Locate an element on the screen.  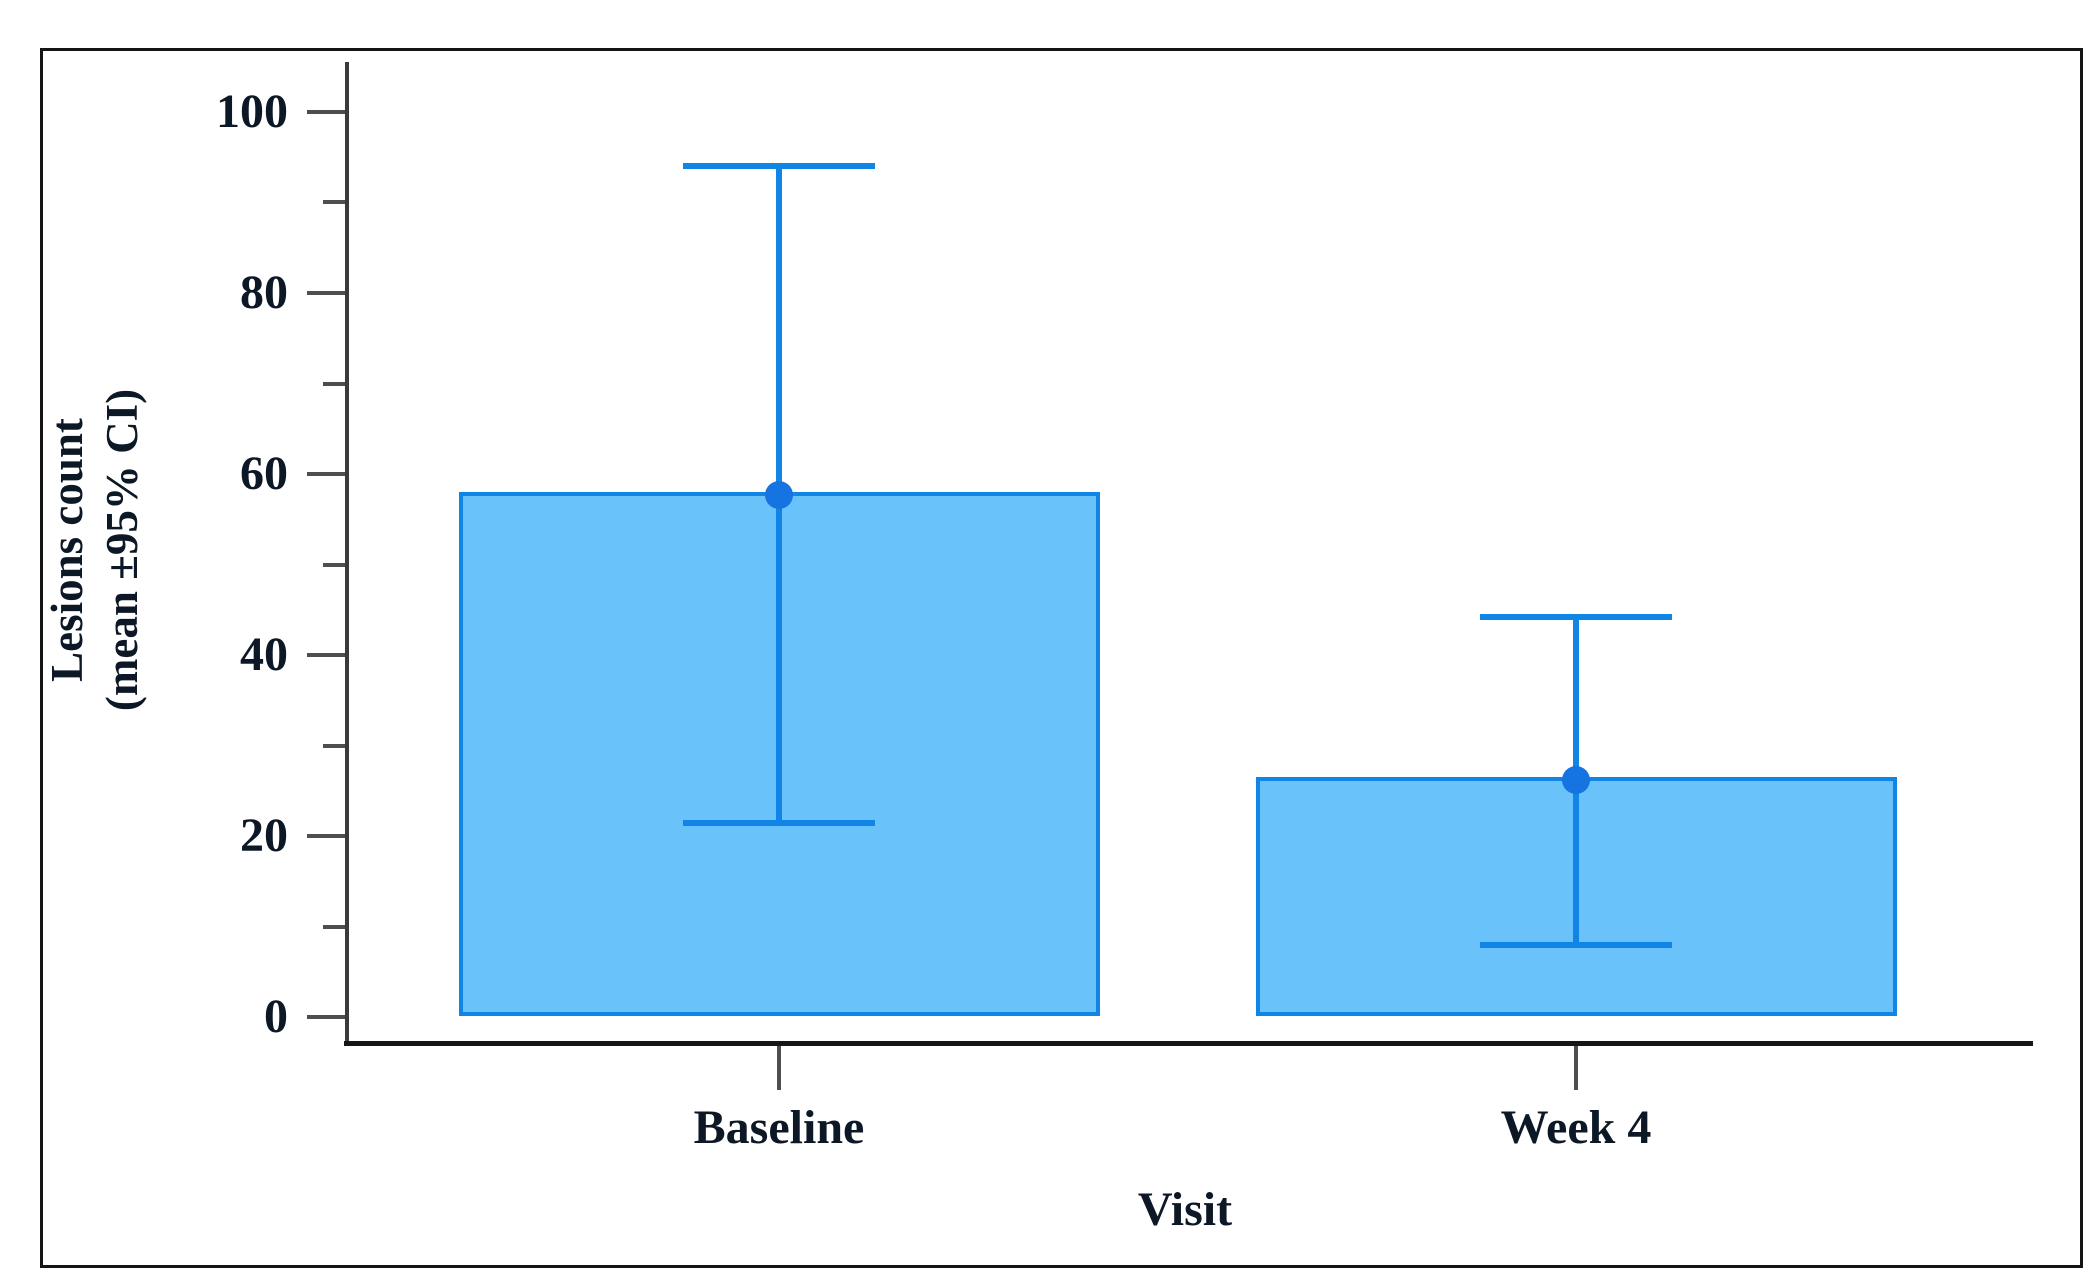
y-tick-label: 60 is located at coordinates (264, 473).